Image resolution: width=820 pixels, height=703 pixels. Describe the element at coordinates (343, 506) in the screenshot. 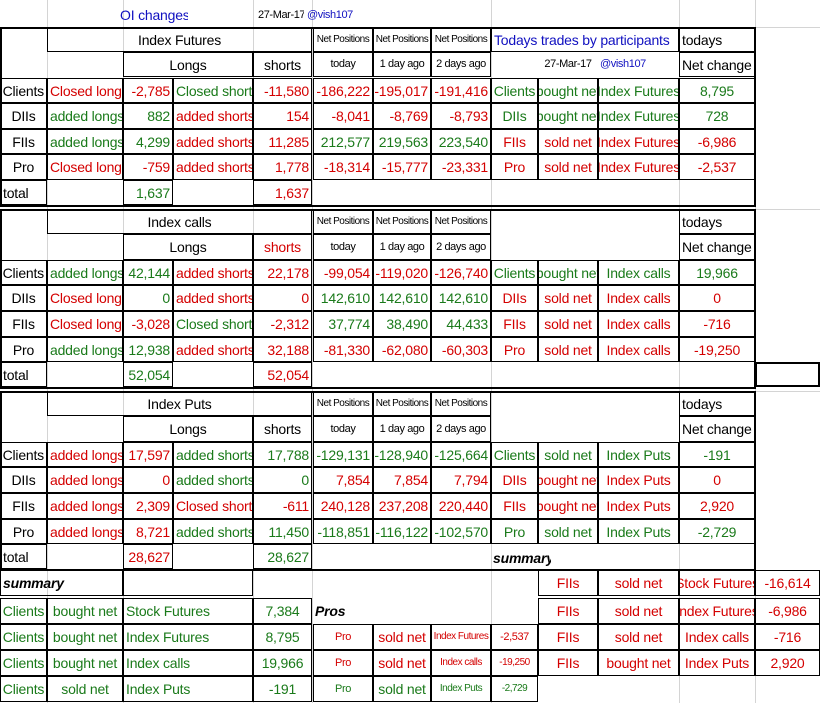

I see `spreadsheet-cell: 240,128` at that location.